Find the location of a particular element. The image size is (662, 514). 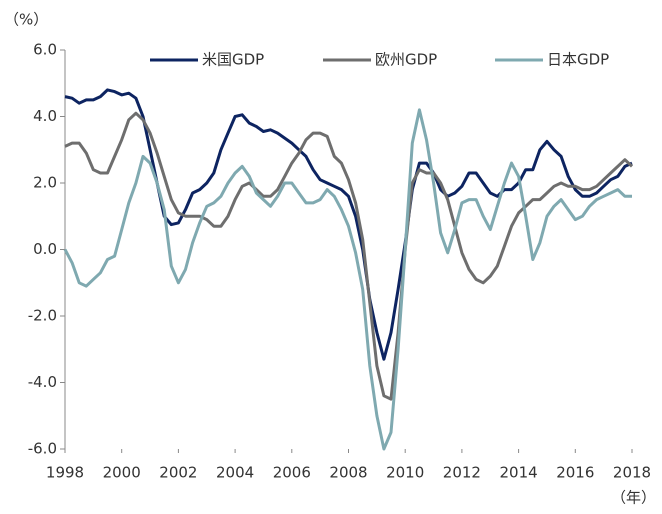

y-tick-label: -6.0 is located at coordinates (42, 449).